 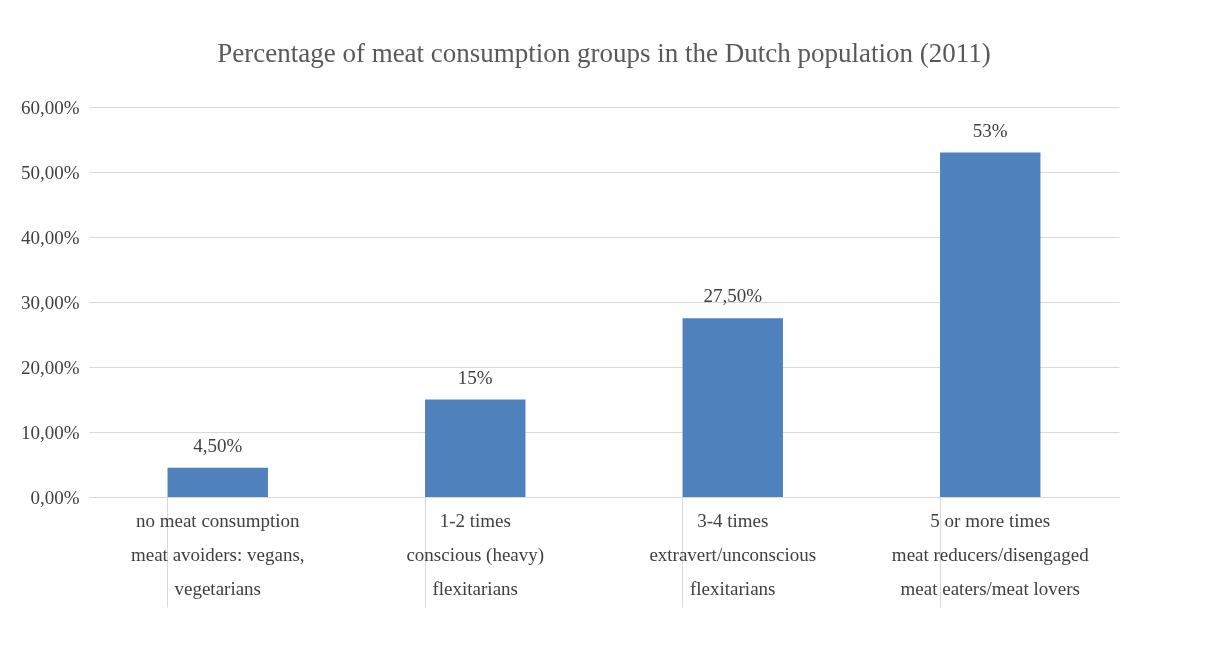 What do you see at coordinates (604, 53) in the screenshot?
I see `chart-title: Percentage of meat consumption groups in the Dutch population (2011)` at bounding box center [604, 53].